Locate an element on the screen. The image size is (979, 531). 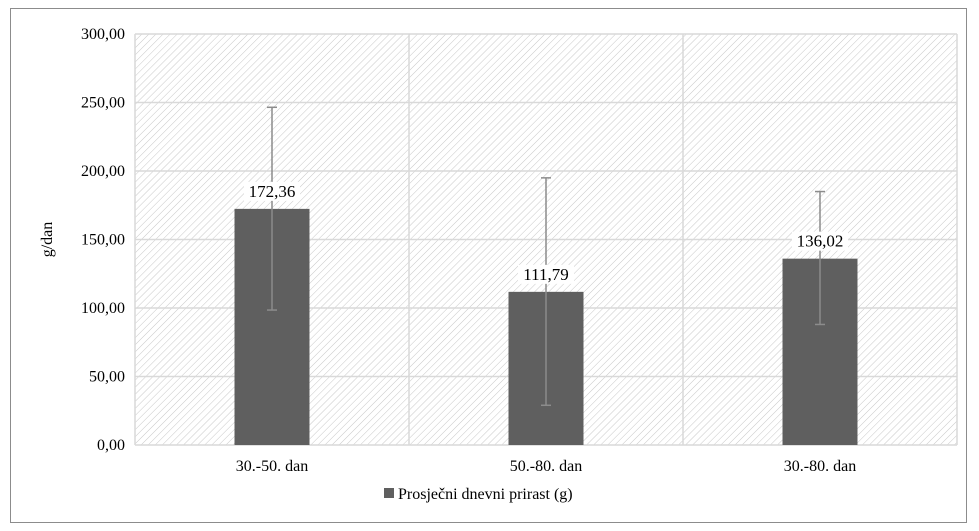
y-tick-label: 300,00 is located at coordinates (103, 34).